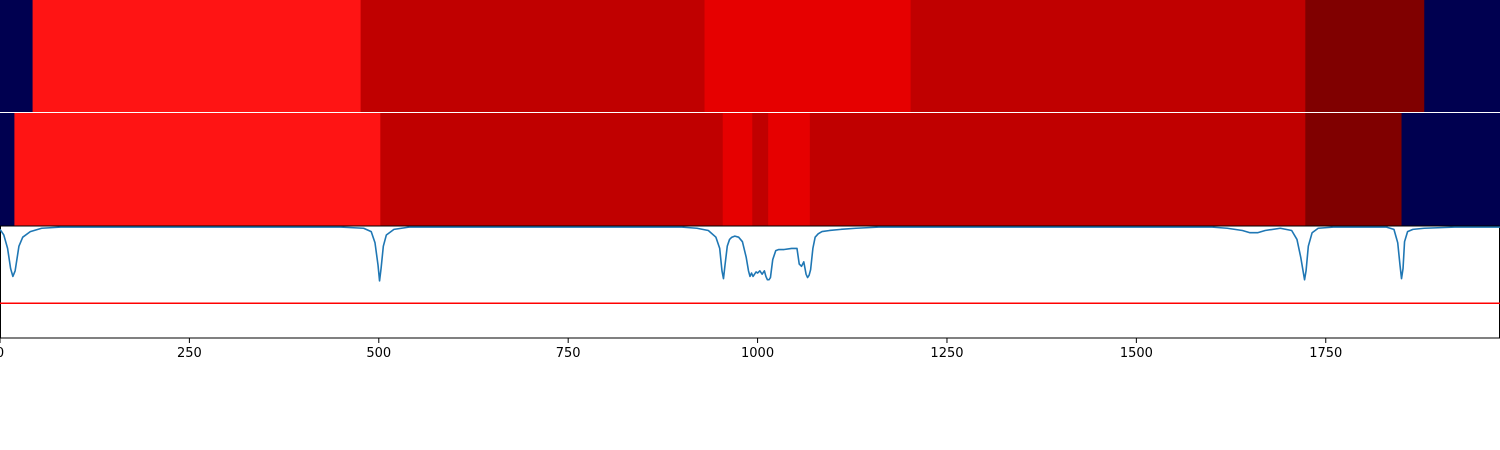 This screenshot has width=1500, height=450. Describe the element at coordinates (378, 353) in the screenshot. I see `x-tick-label: 500` at that location.